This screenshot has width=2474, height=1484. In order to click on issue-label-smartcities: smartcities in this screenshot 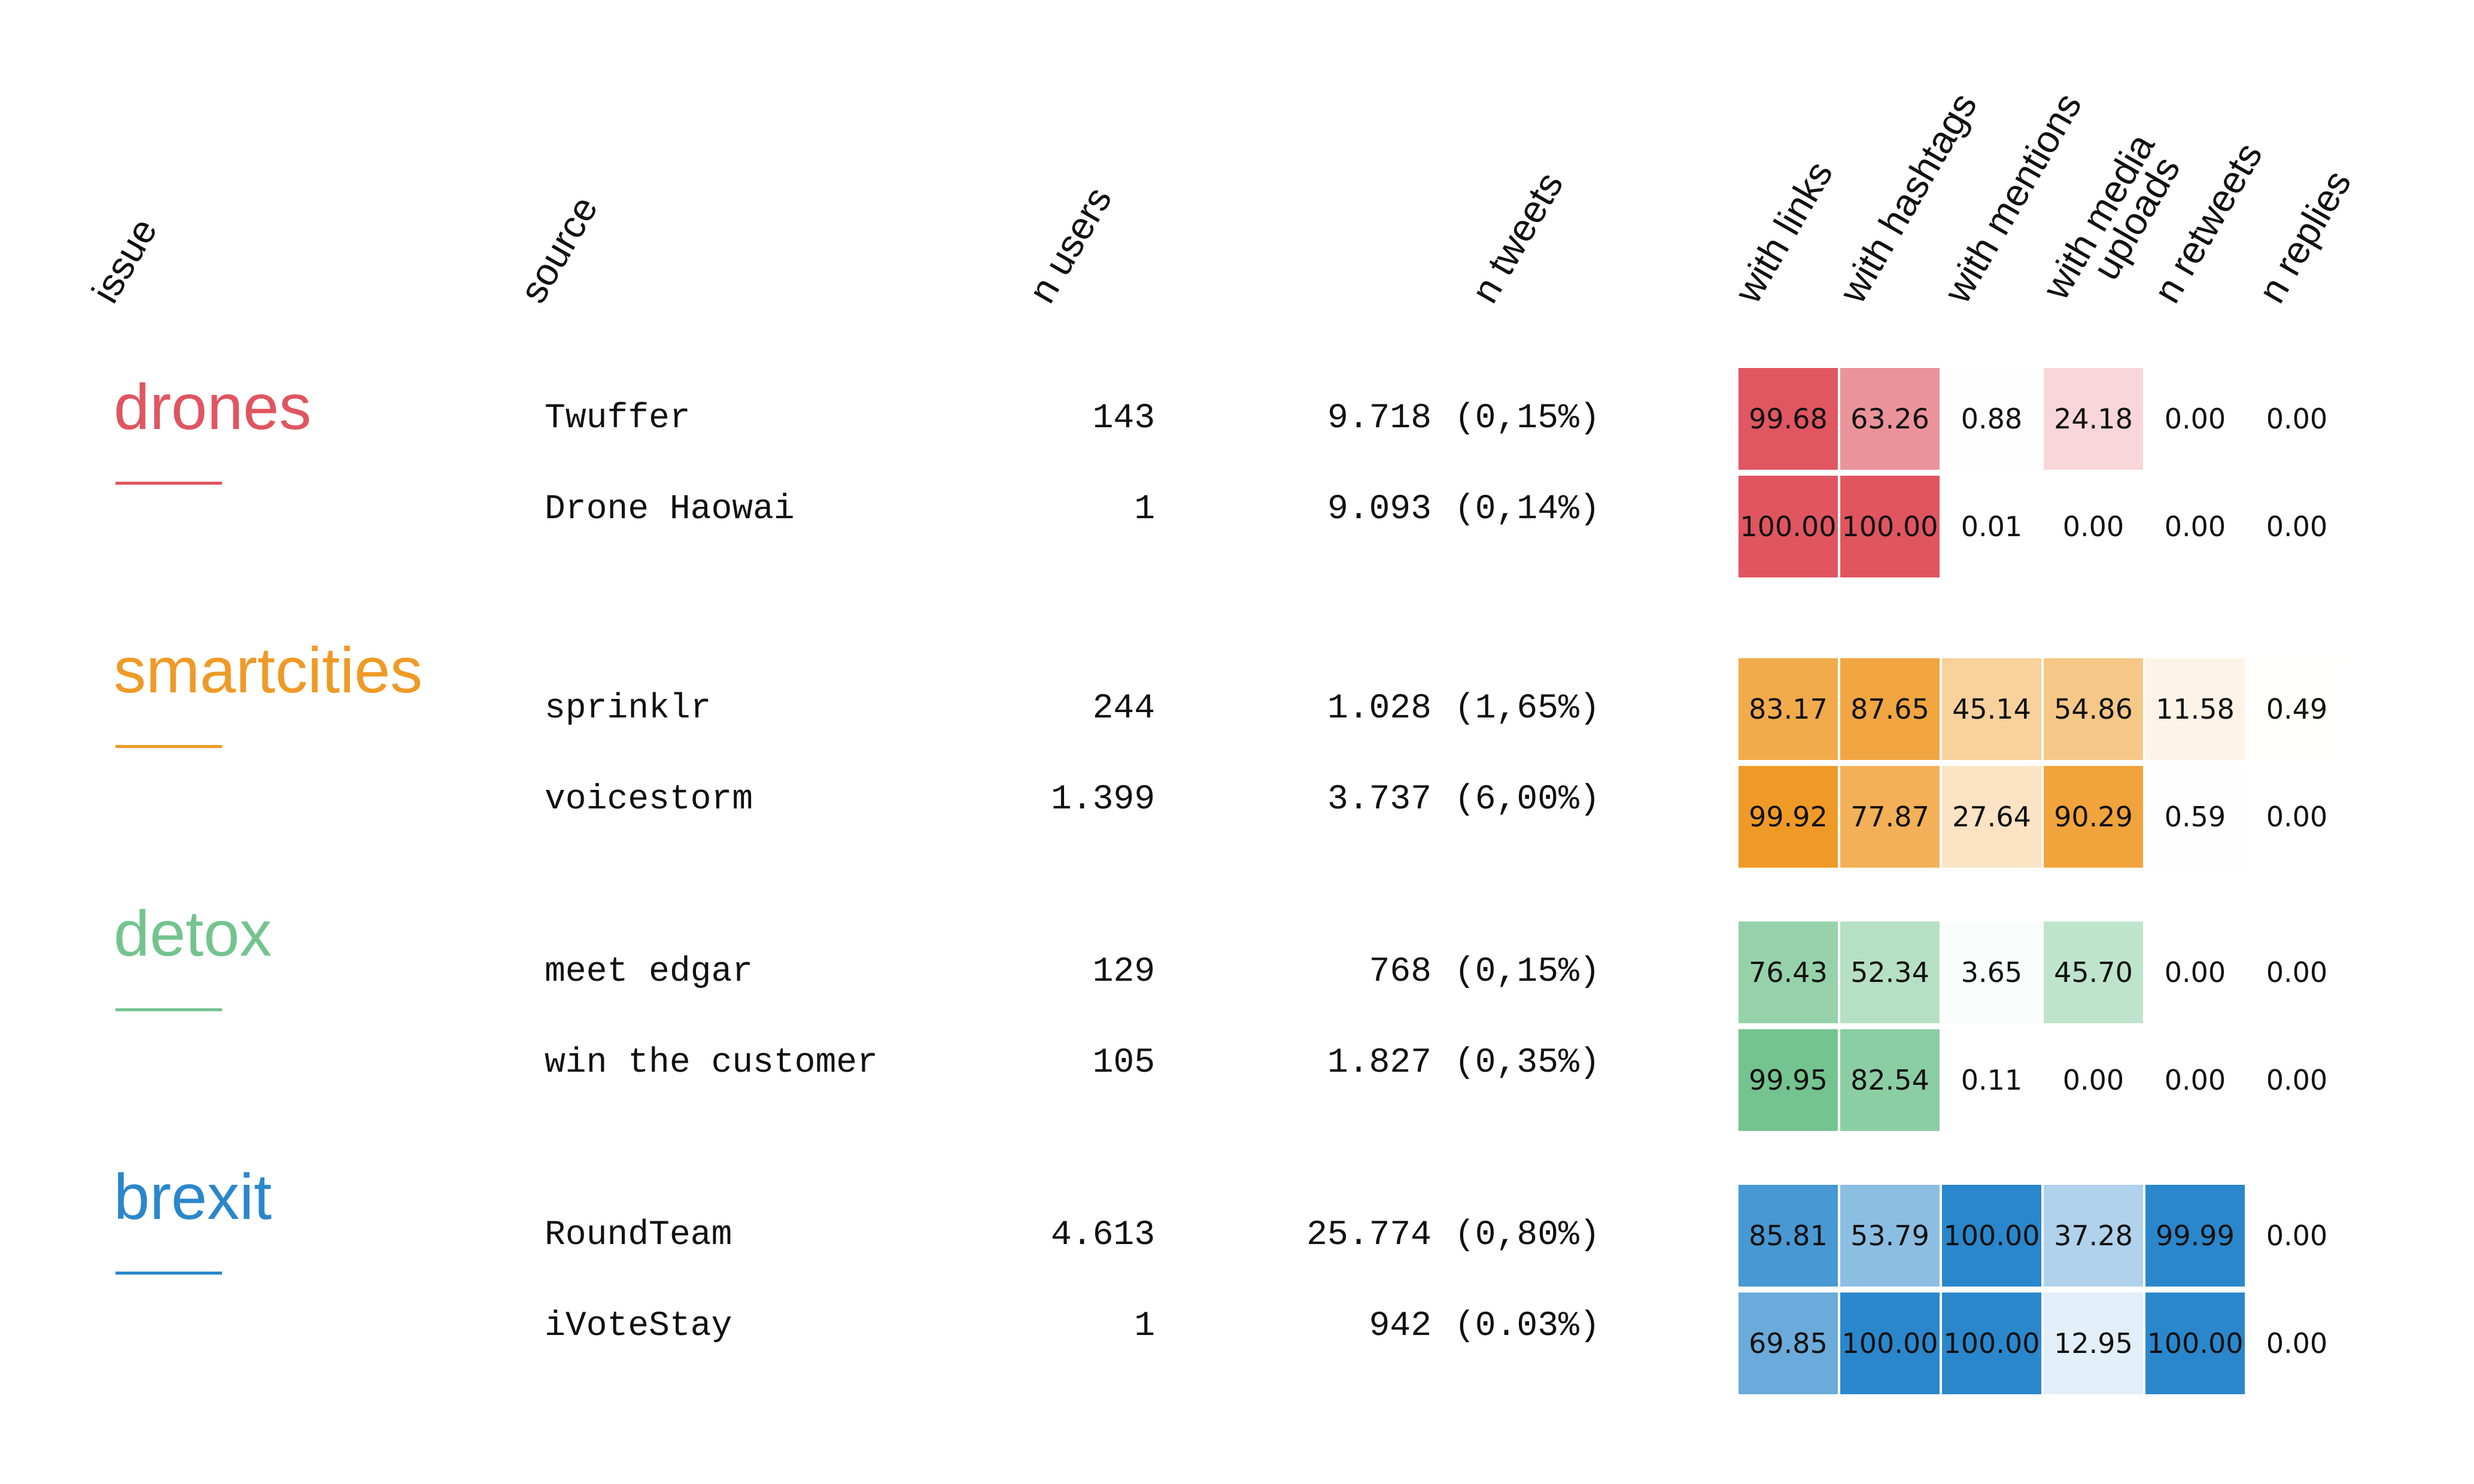, I will do `click(268, 670)`.